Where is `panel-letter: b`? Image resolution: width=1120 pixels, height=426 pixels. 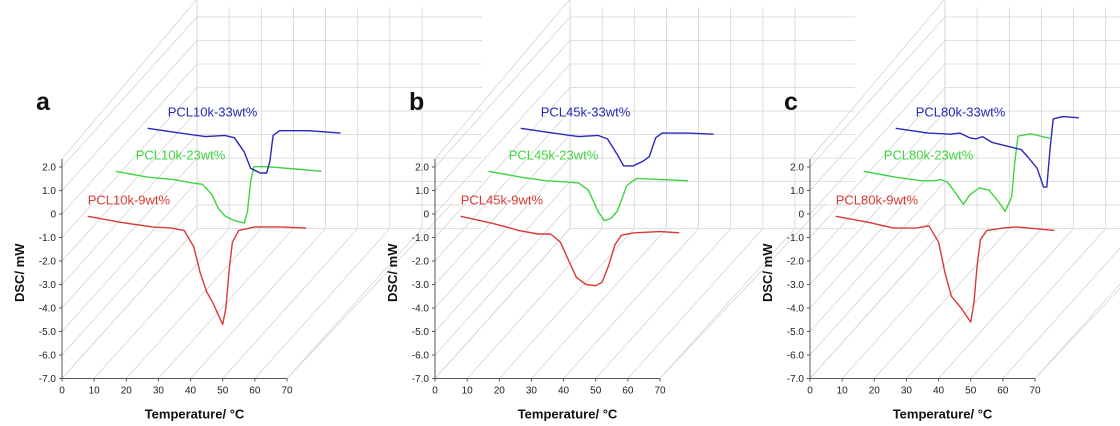 panel-letter: b is located at coordinates (416, 102).